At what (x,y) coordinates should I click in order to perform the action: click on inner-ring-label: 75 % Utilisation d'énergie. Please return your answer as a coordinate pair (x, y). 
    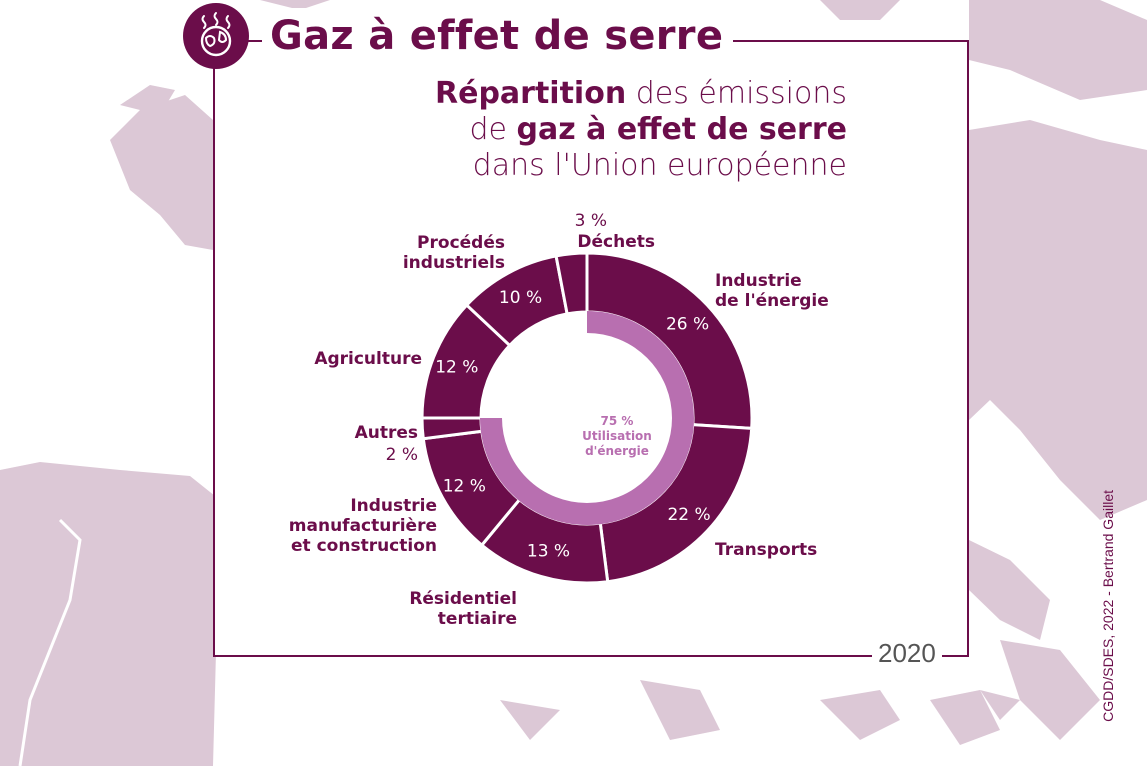
    Looking at the image, I should click on (617, 436).